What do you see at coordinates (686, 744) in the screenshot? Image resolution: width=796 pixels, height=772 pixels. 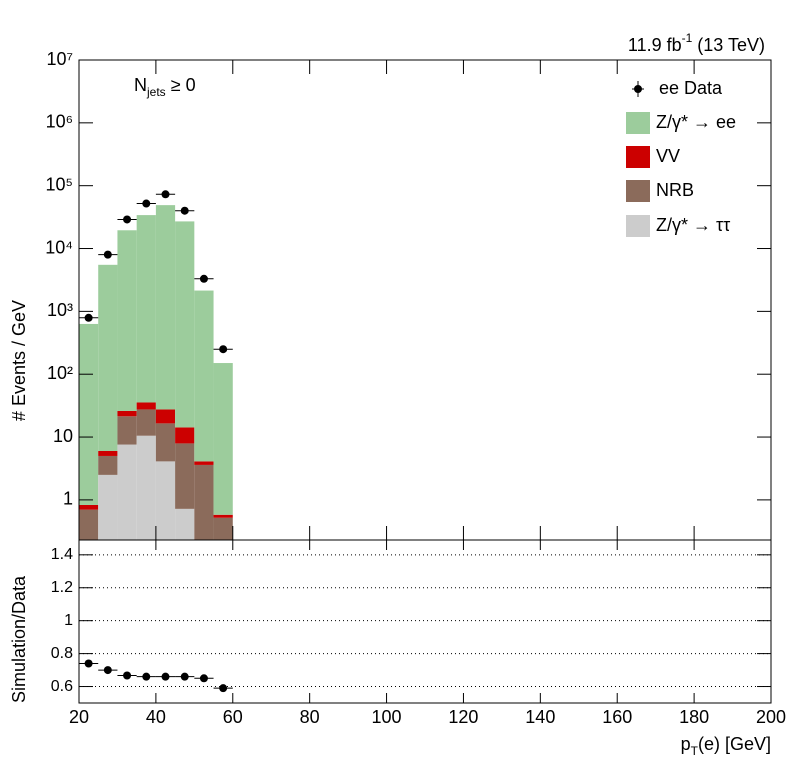 I see `x-label-text: p` at bounding box center [686, 744].